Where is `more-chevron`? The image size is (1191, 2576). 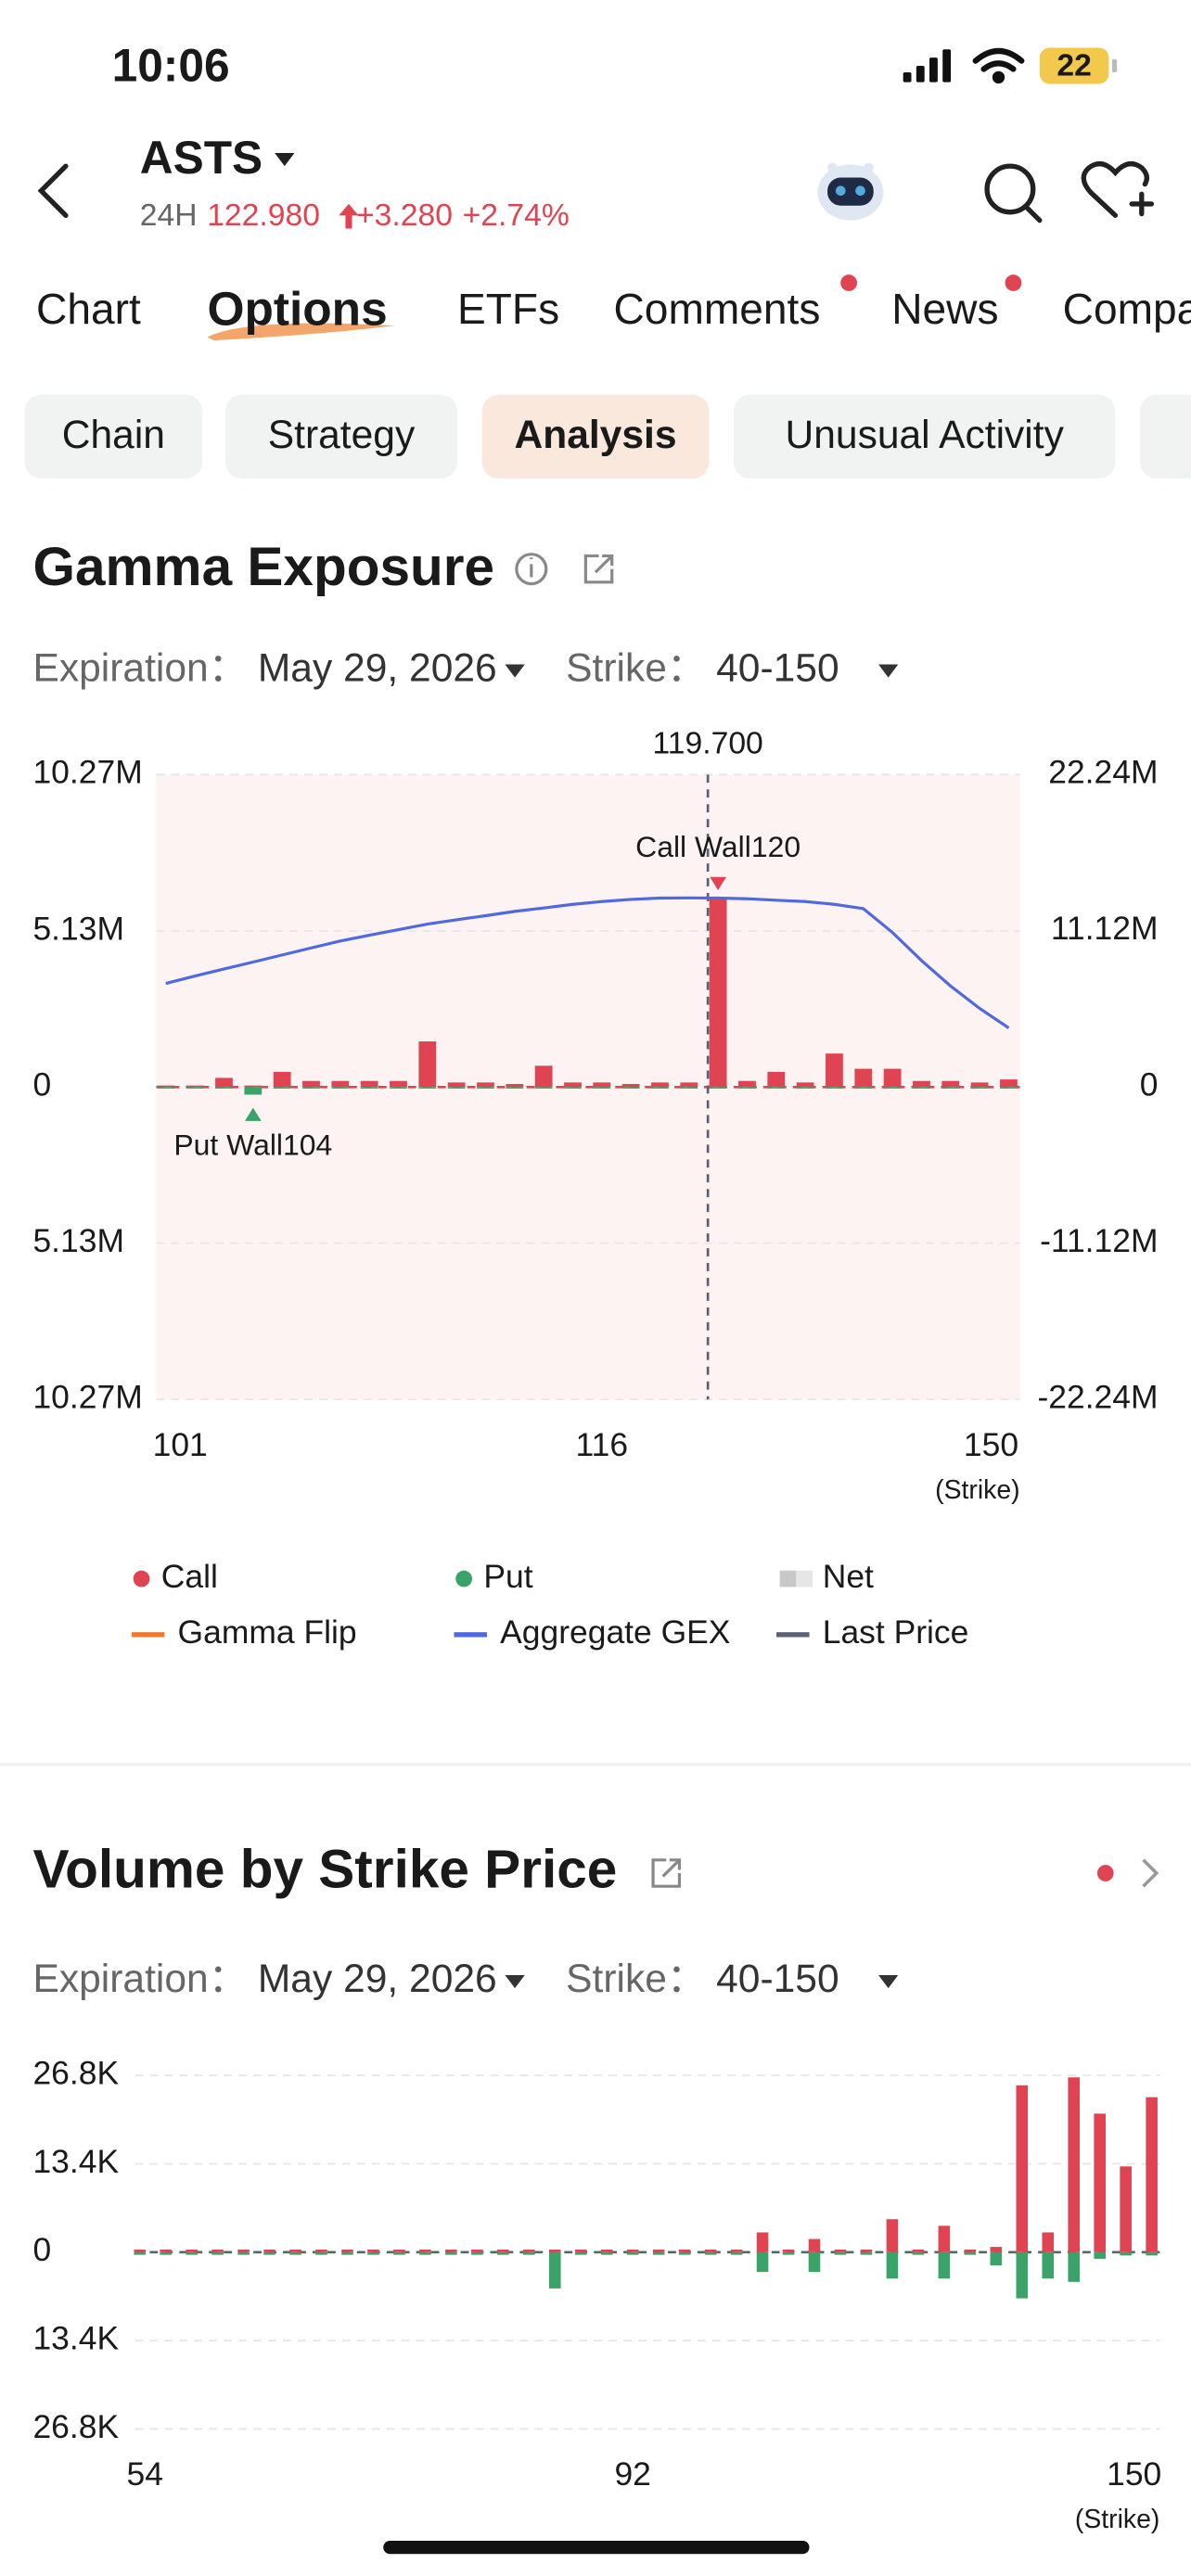 more-chevron is located at coordinates (1150, 1873).